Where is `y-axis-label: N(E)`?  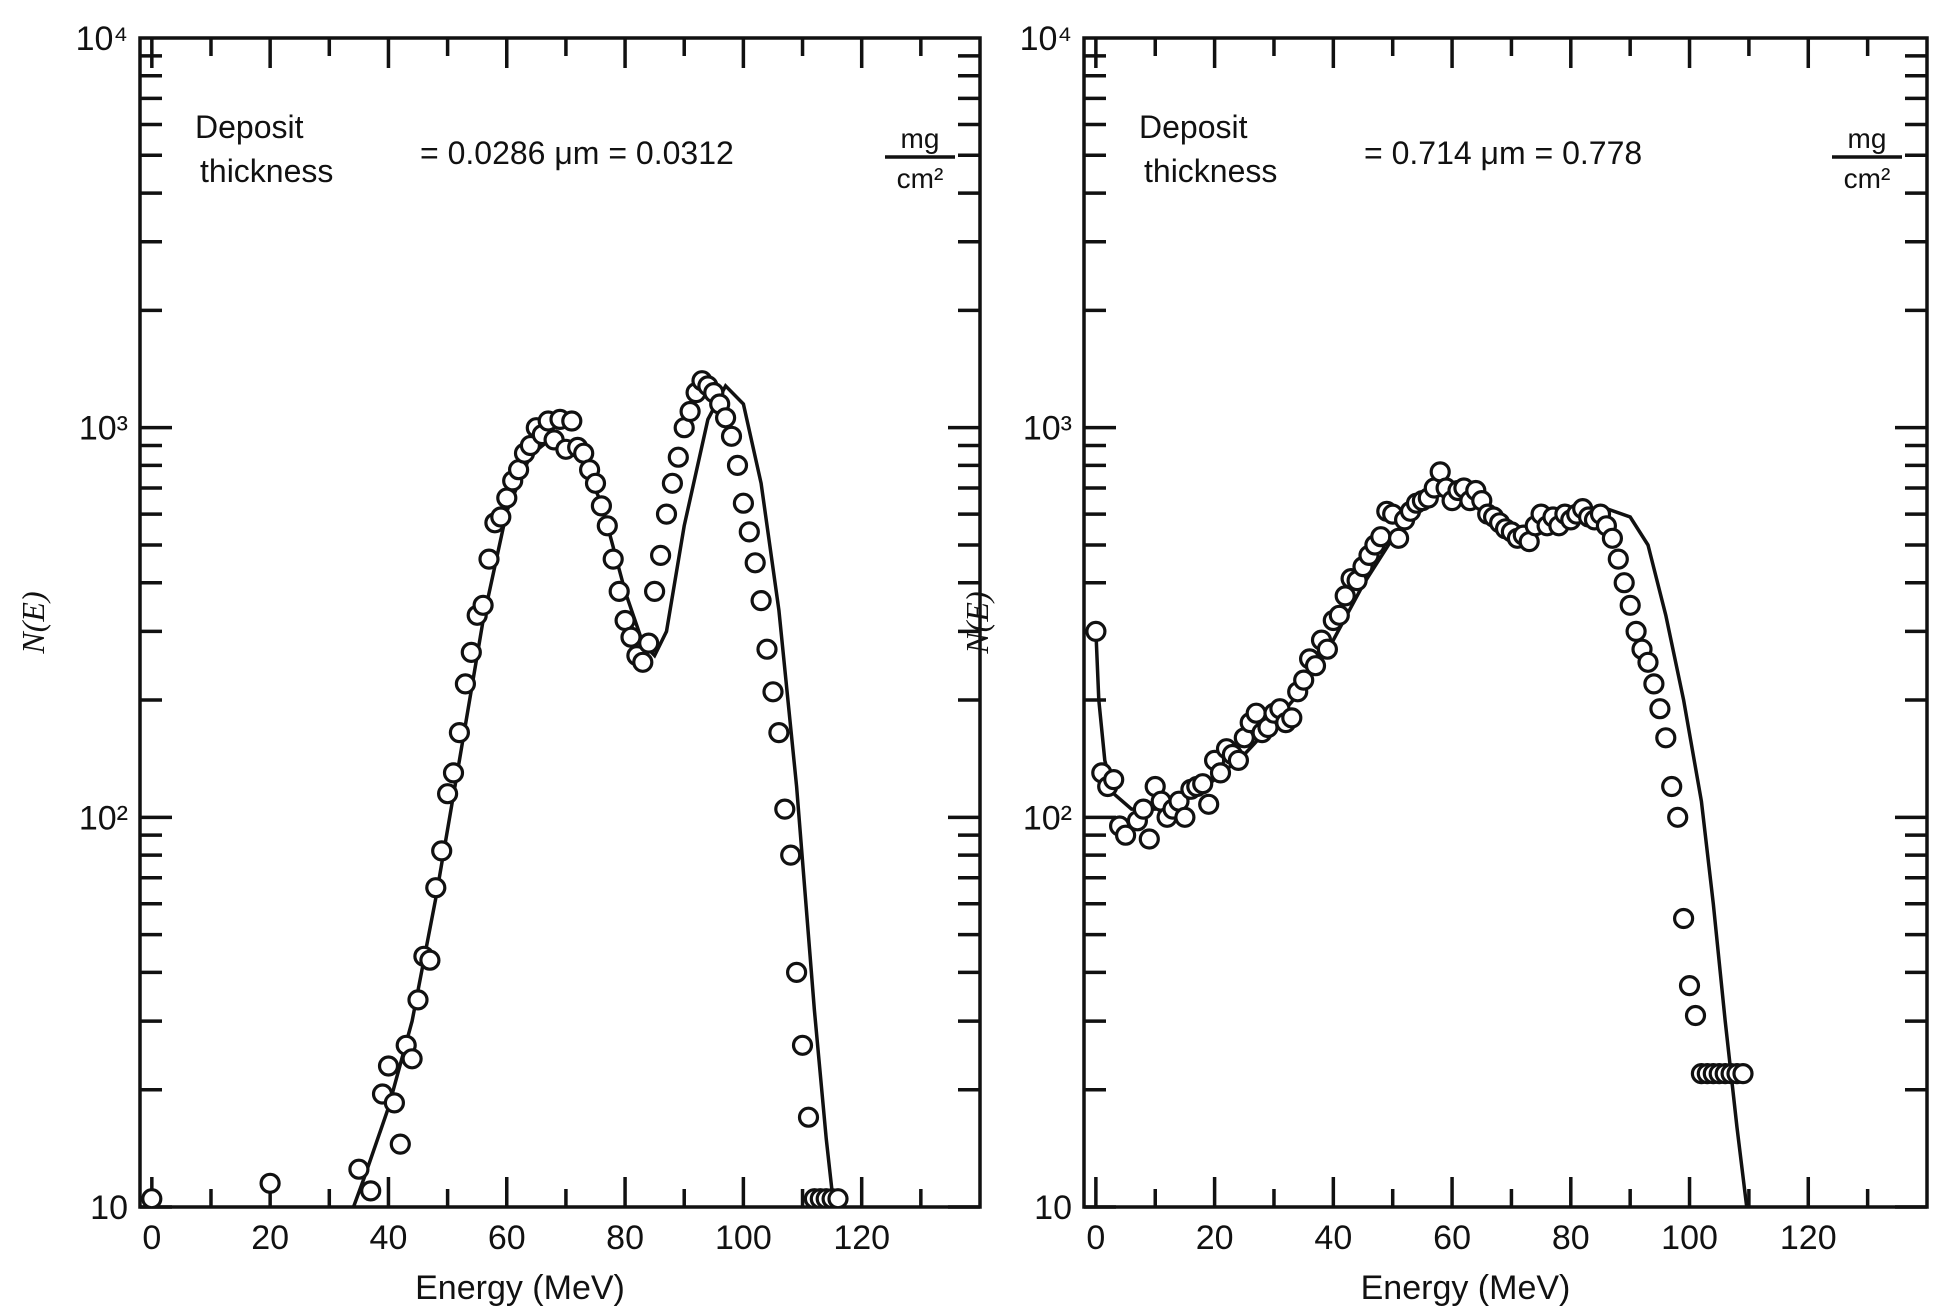
y-axis-label: N(E) is located at coordinates (33, 622).